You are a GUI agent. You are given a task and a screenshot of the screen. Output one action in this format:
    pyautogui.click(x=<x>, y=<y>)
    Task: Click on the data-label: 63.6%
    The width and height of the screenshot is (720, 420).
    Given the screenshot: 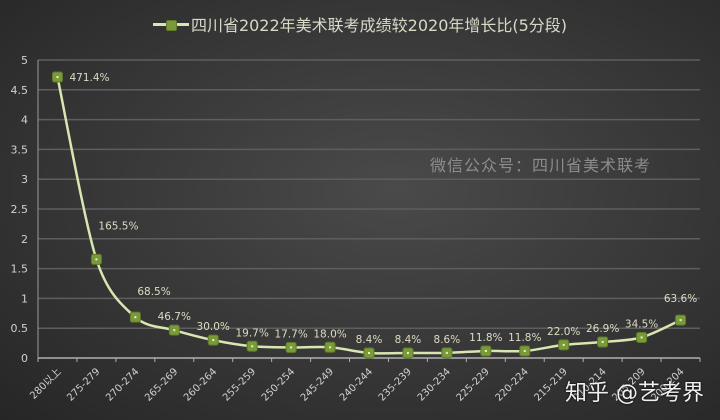 What is the action you would take?
    pyautogui.click(x=680, y=299)
    